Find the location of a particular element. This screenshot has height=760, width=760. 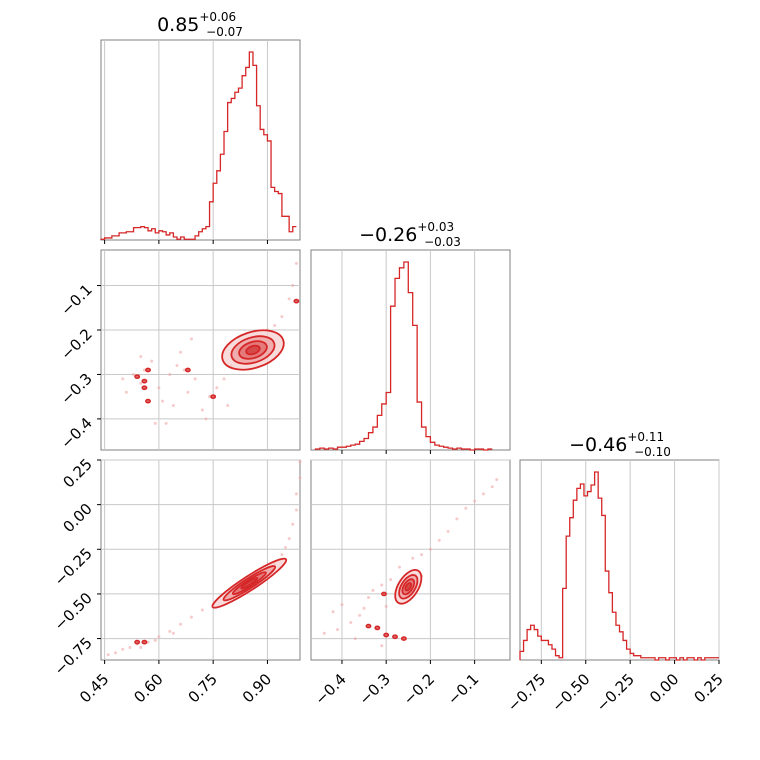

xtick-label-p1-2: −0.2 is located at coordinates (419, 689).